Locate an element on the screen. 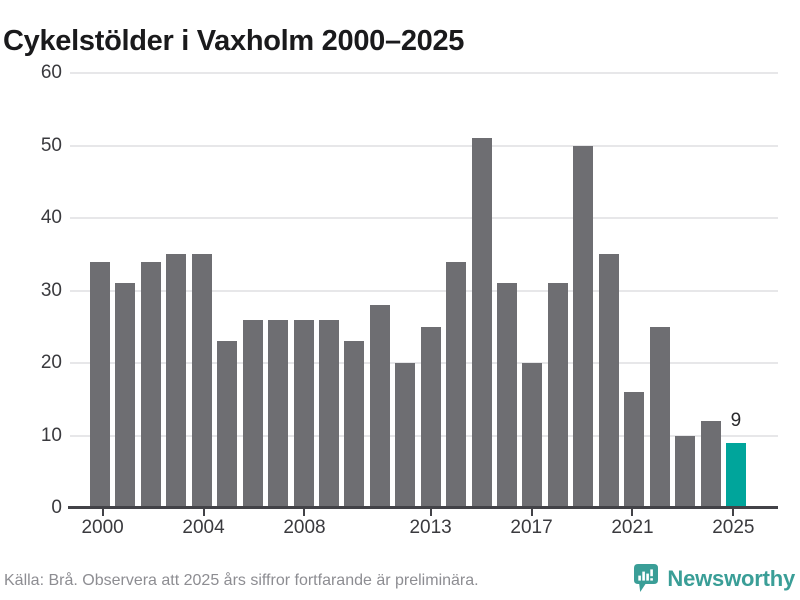 This screenshot has height=600, width=800. bar-2020 is located at coordinates (608, 381).